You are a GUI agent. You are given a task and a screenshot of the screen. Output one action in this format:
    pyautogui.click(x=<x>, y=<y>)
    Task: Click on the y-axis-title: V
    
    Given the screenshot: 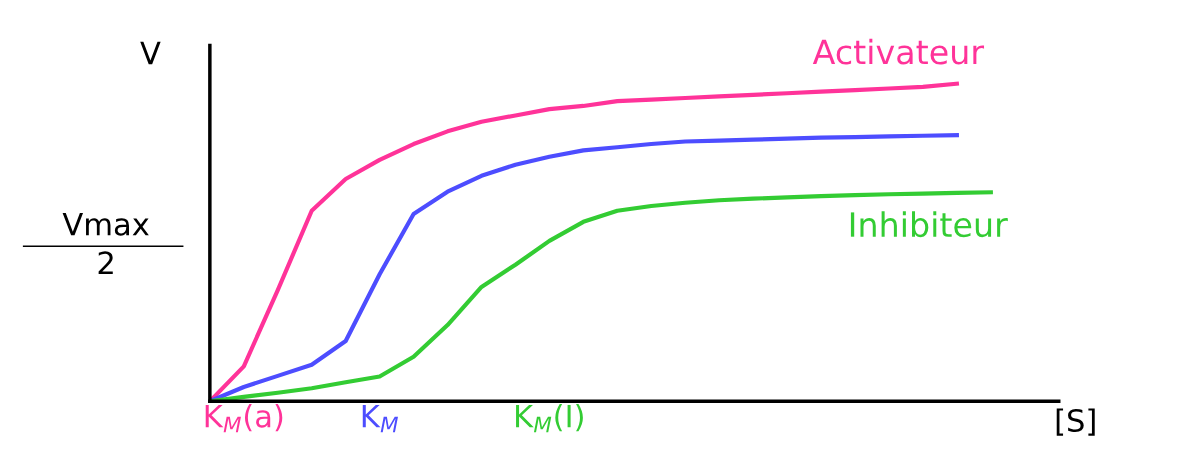 What is the action you would take?
    pyautogui.click(x=150, y=53)
    